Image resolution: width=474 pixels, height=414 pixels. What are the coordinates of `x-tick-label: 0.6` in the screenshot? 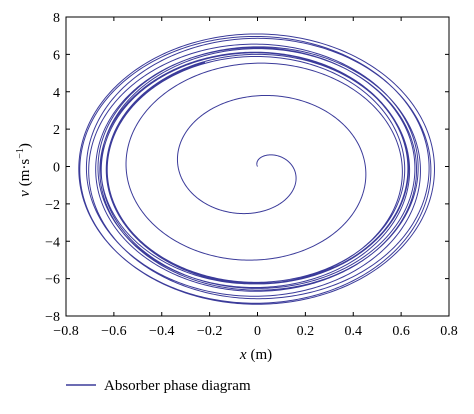 It's located at (401, 331).